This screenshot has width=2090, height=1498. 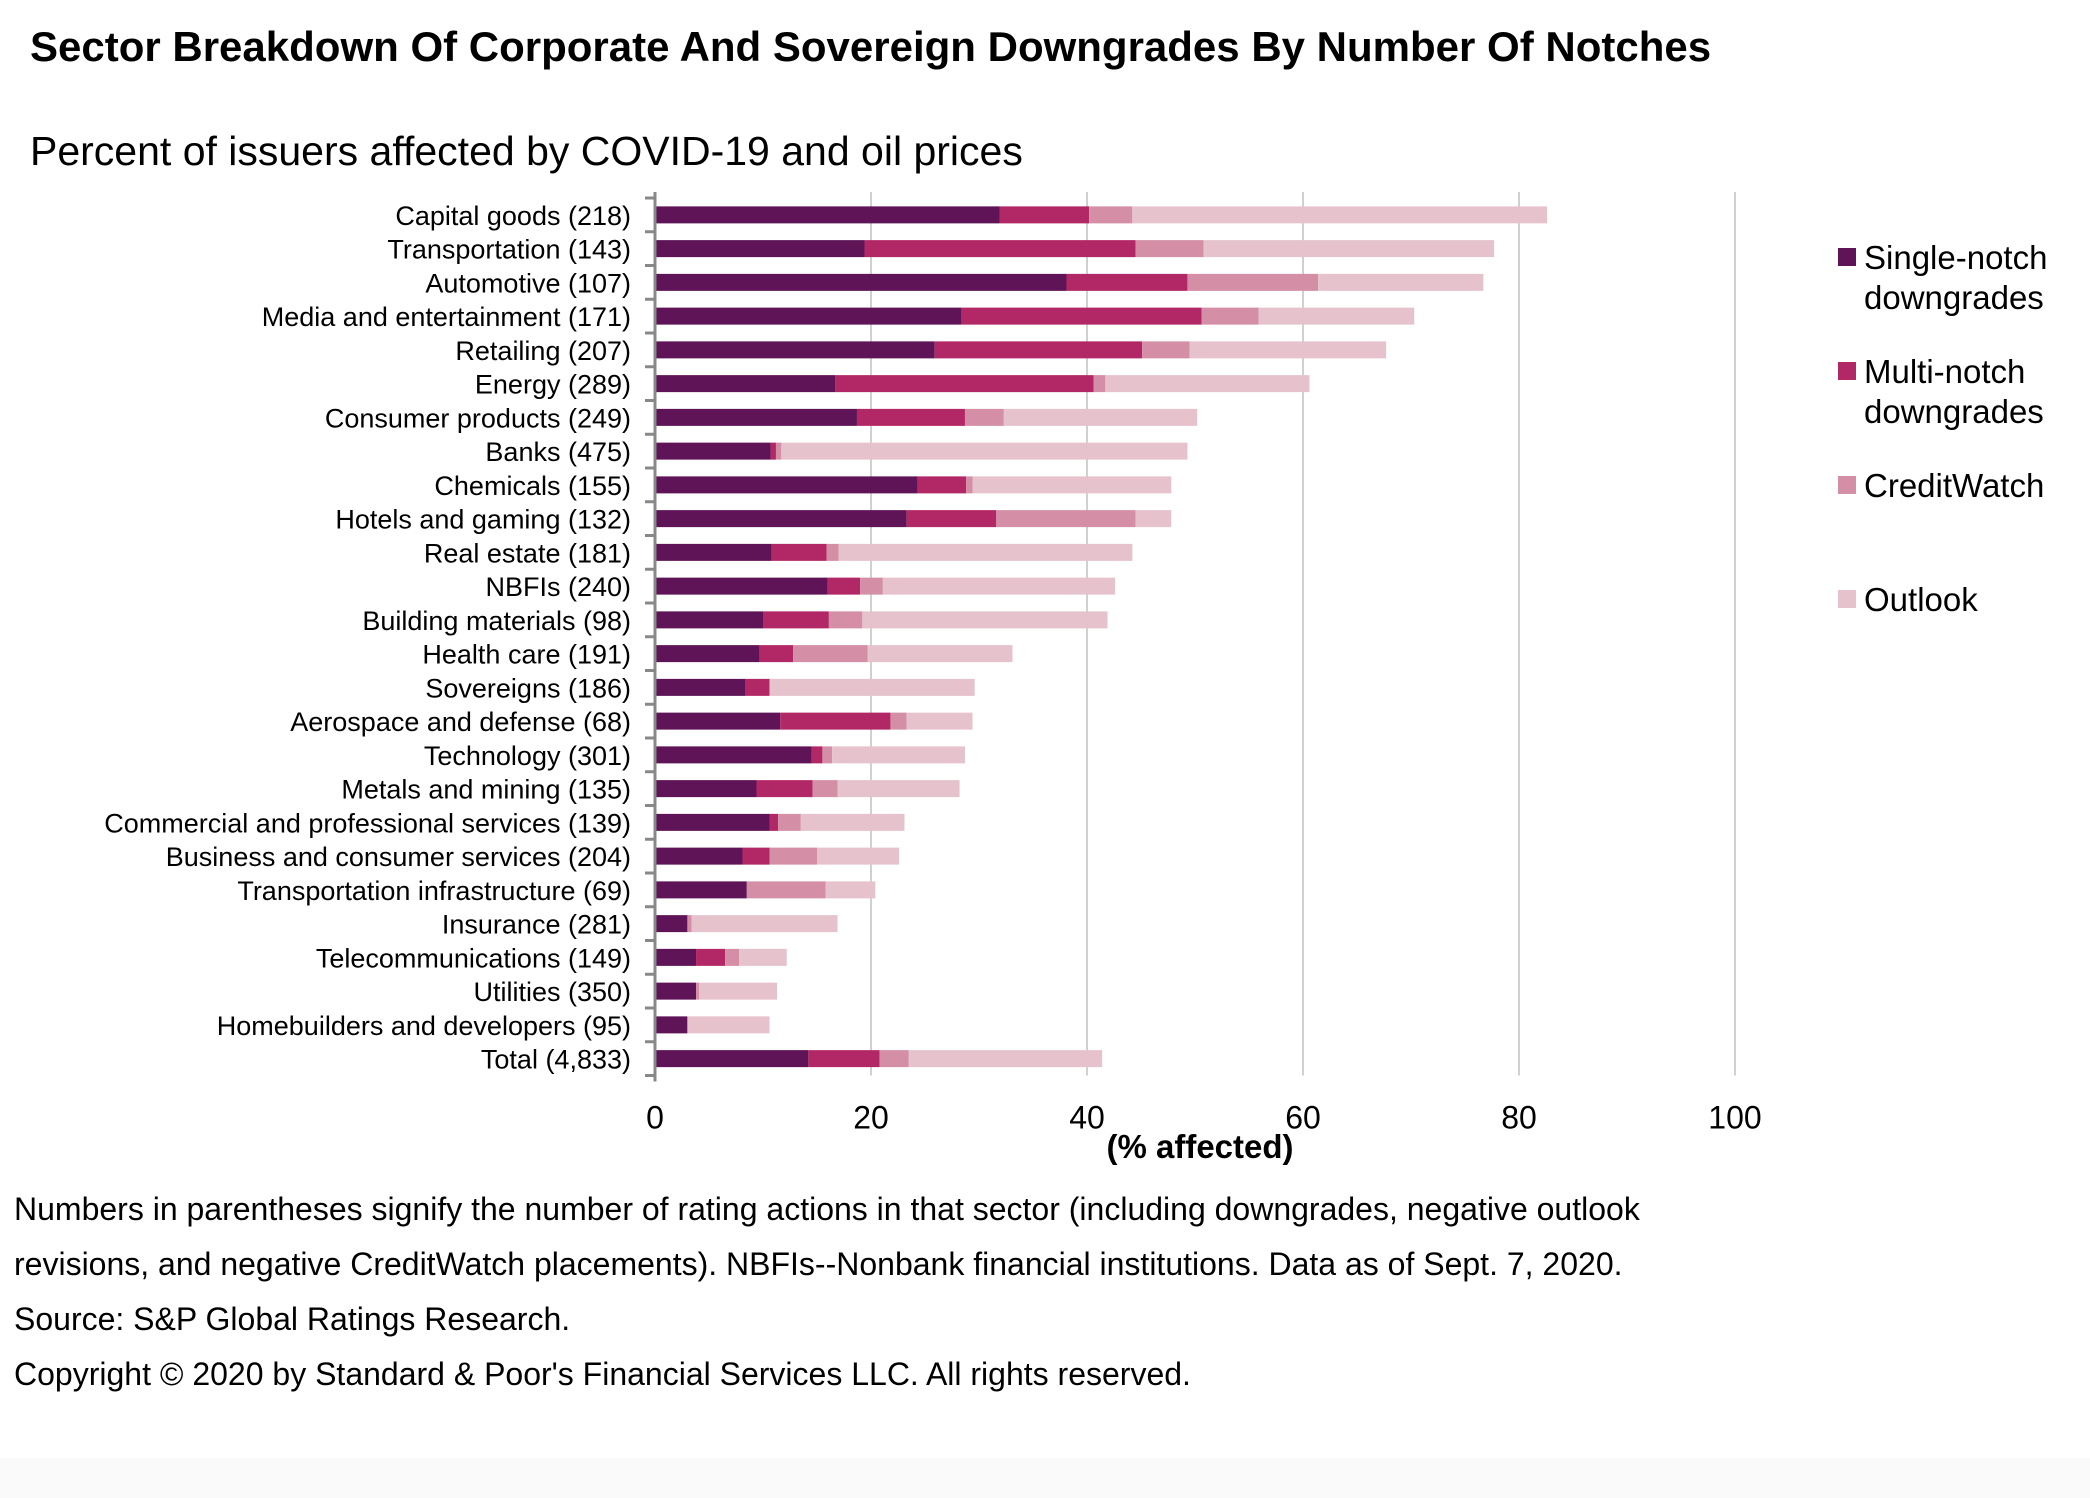 What do you see at coordinates (871, 1118) in the screenshot?
I see `x-tick-label: 20` at bounding box center [871, 1118].